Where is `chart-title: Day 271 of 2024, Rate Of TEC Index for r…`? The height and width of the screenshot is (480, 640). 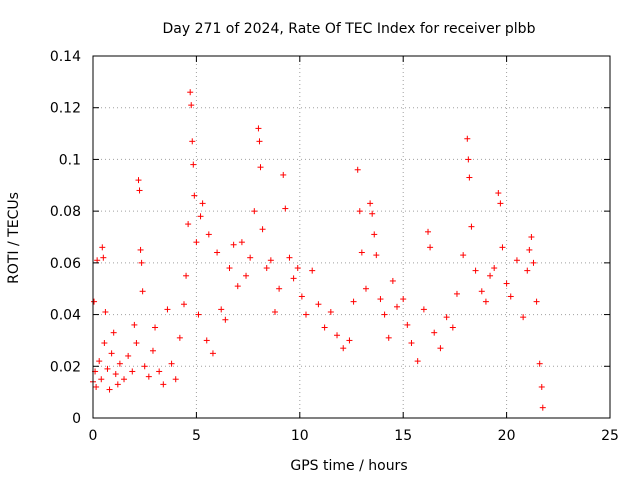 chart-title: Day 271 of 2024, Rate Of TEC Index for r… is located at coordinates (349, 29).